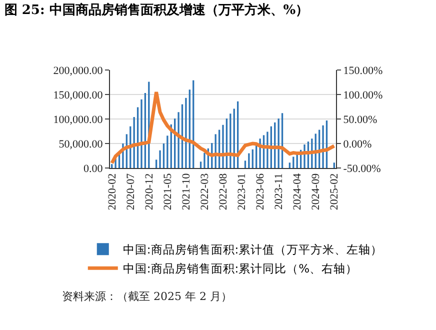 The width and height of the screenshot is (436, 330). Describe the element at coordinates (149, 191) in the screenshot. I see `x-tick-label: 2020-12` at that location.